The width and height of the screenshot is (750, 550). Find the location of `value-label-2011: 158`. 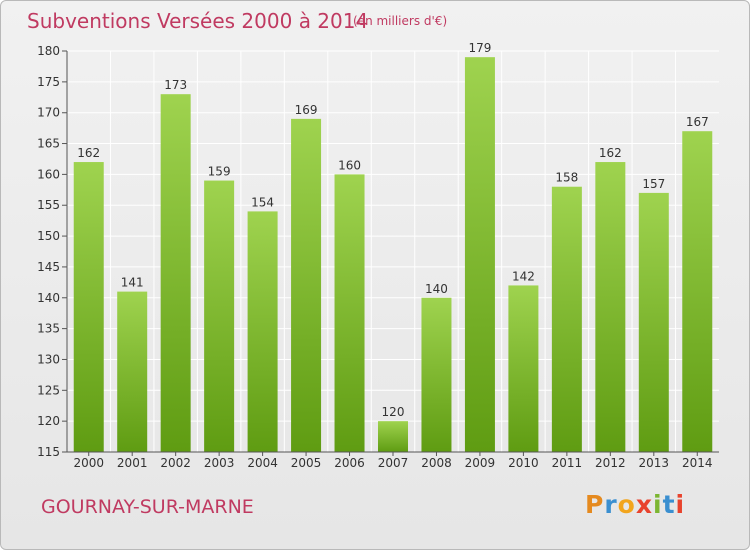

value-label-2011: 158 is located at coordinates (566, 178).